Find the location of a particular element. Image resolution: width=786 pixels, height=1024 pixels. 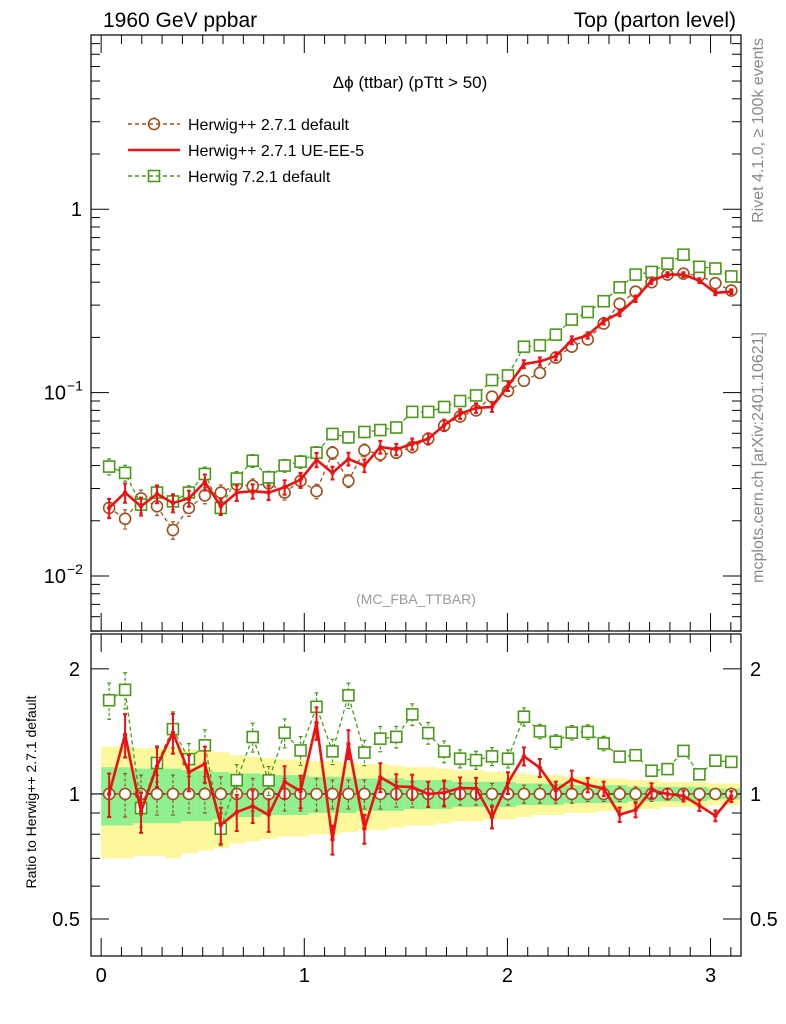

x-tick-label: 2 is located at coordinates (507, 976).